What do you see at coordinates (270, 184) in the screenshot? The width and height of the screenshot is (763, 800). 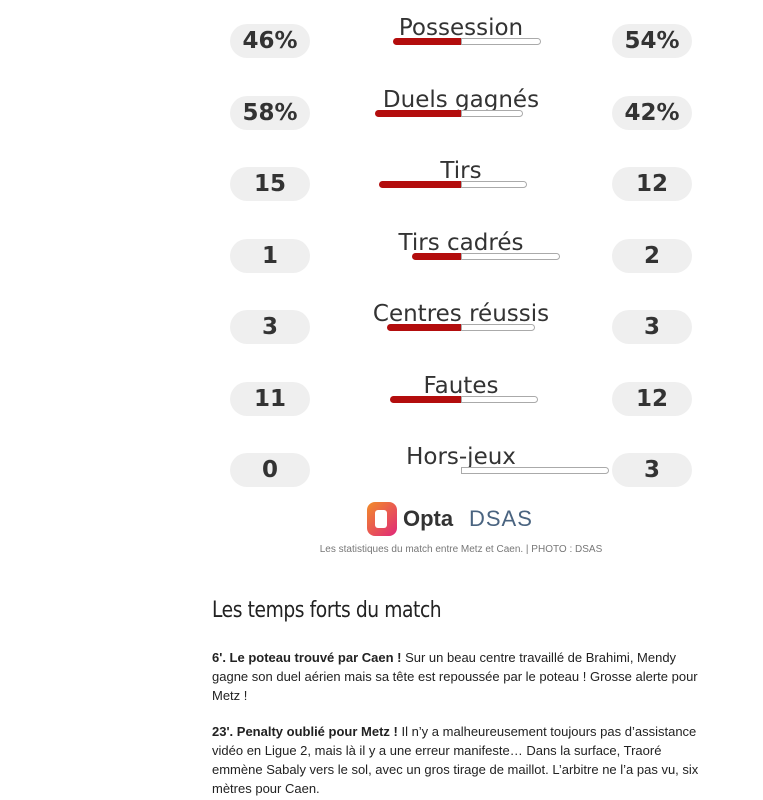 I see `home-value: 15` at bounding box center [270, 184].